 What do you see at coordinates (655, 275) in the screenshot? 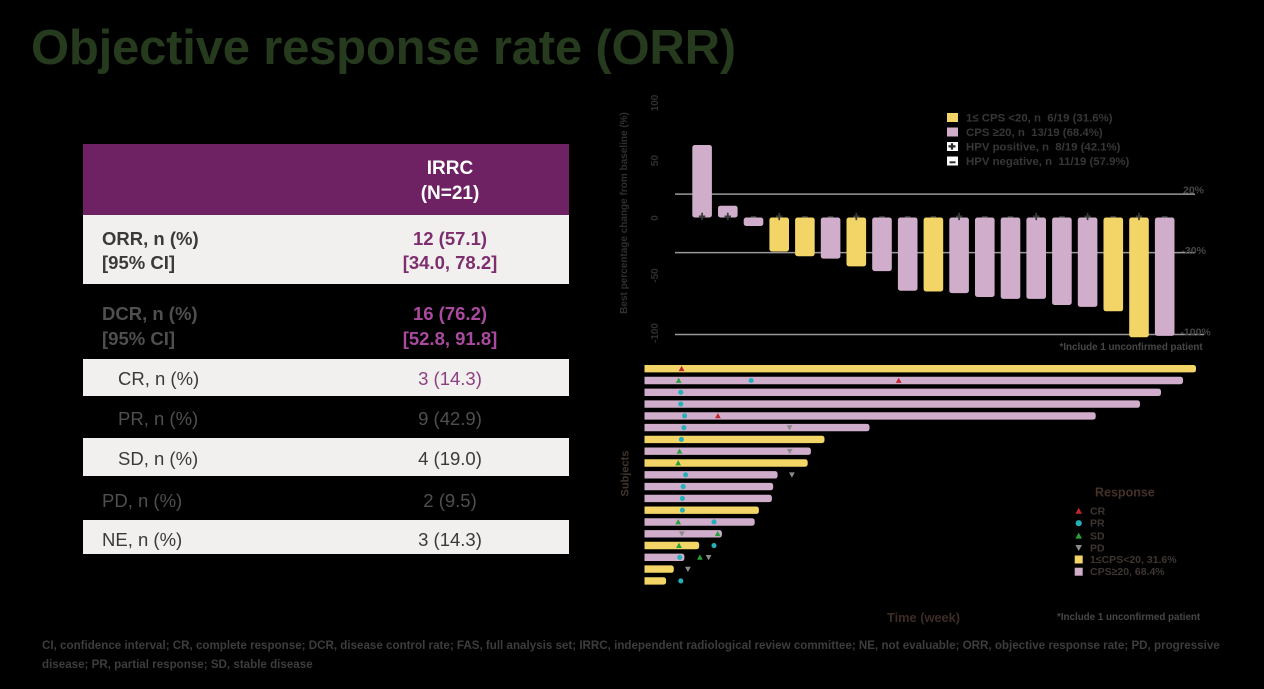
I see `svg-text: -50` at bounding box center [655, 275].